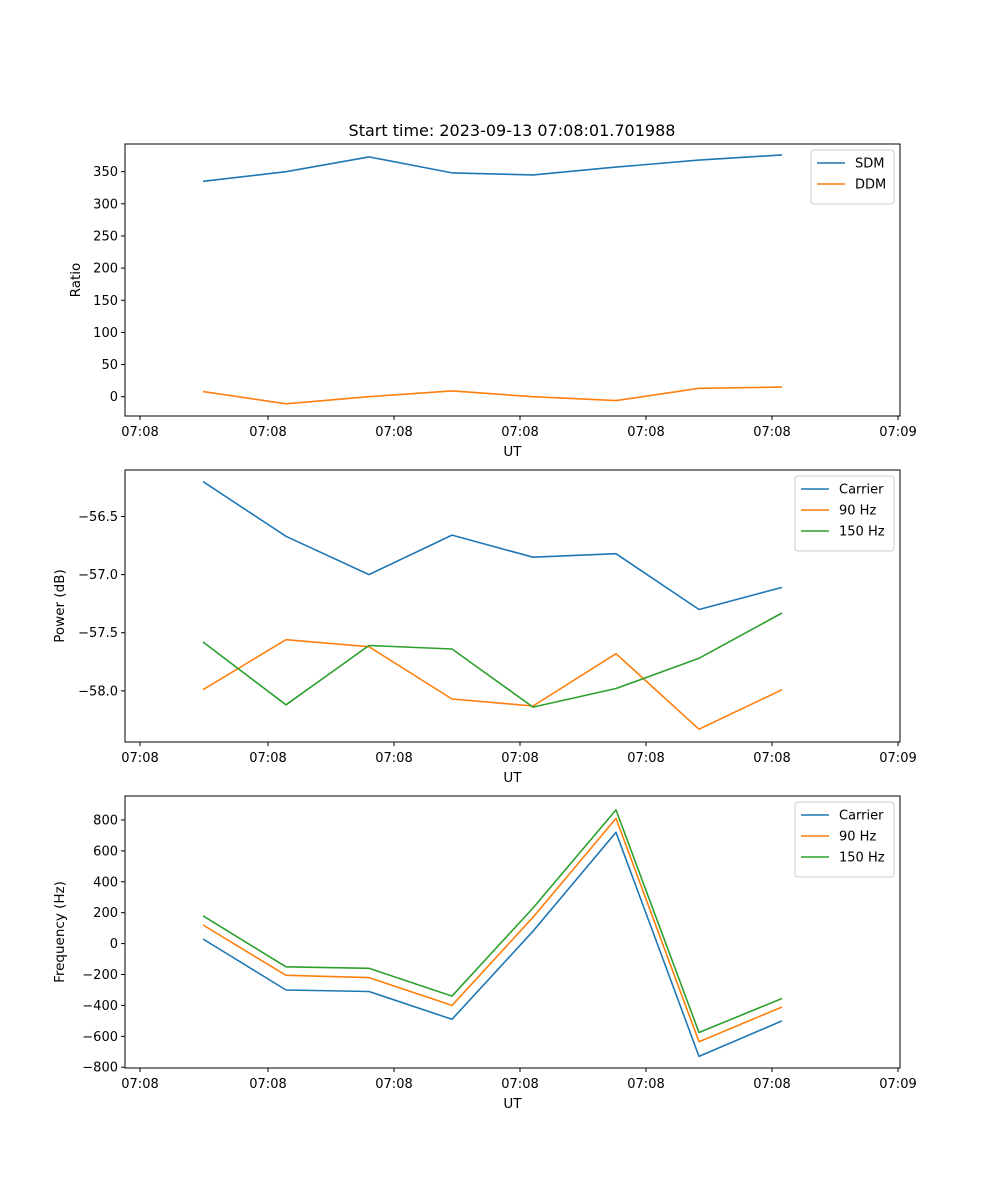  What do you see at coordinates (105, 851) in the screenshot?
I see `frequency-y-tick-label: 600` at bounding box center [105, 851].